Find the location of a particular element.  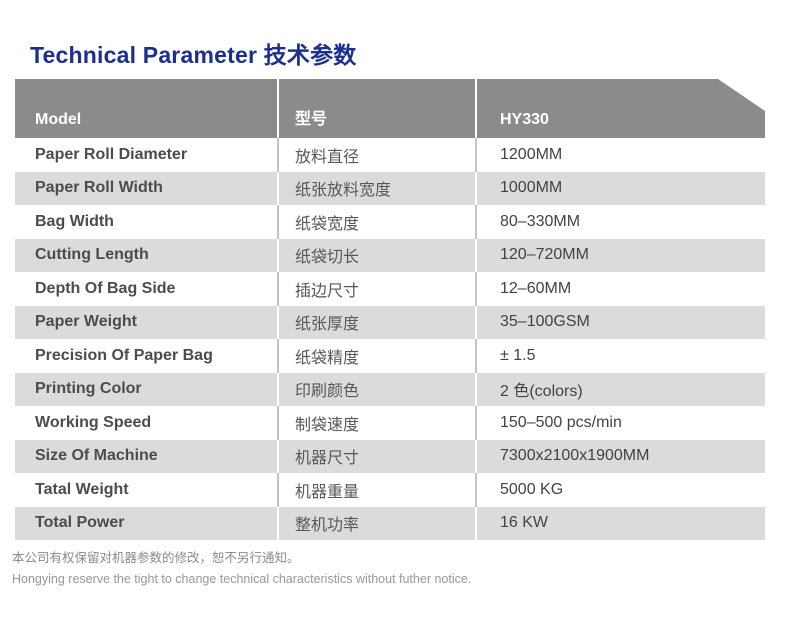

table-row: Size Of Machine 机器尺寸 7300x2100x1900MM is located at coordinates (390, 456).